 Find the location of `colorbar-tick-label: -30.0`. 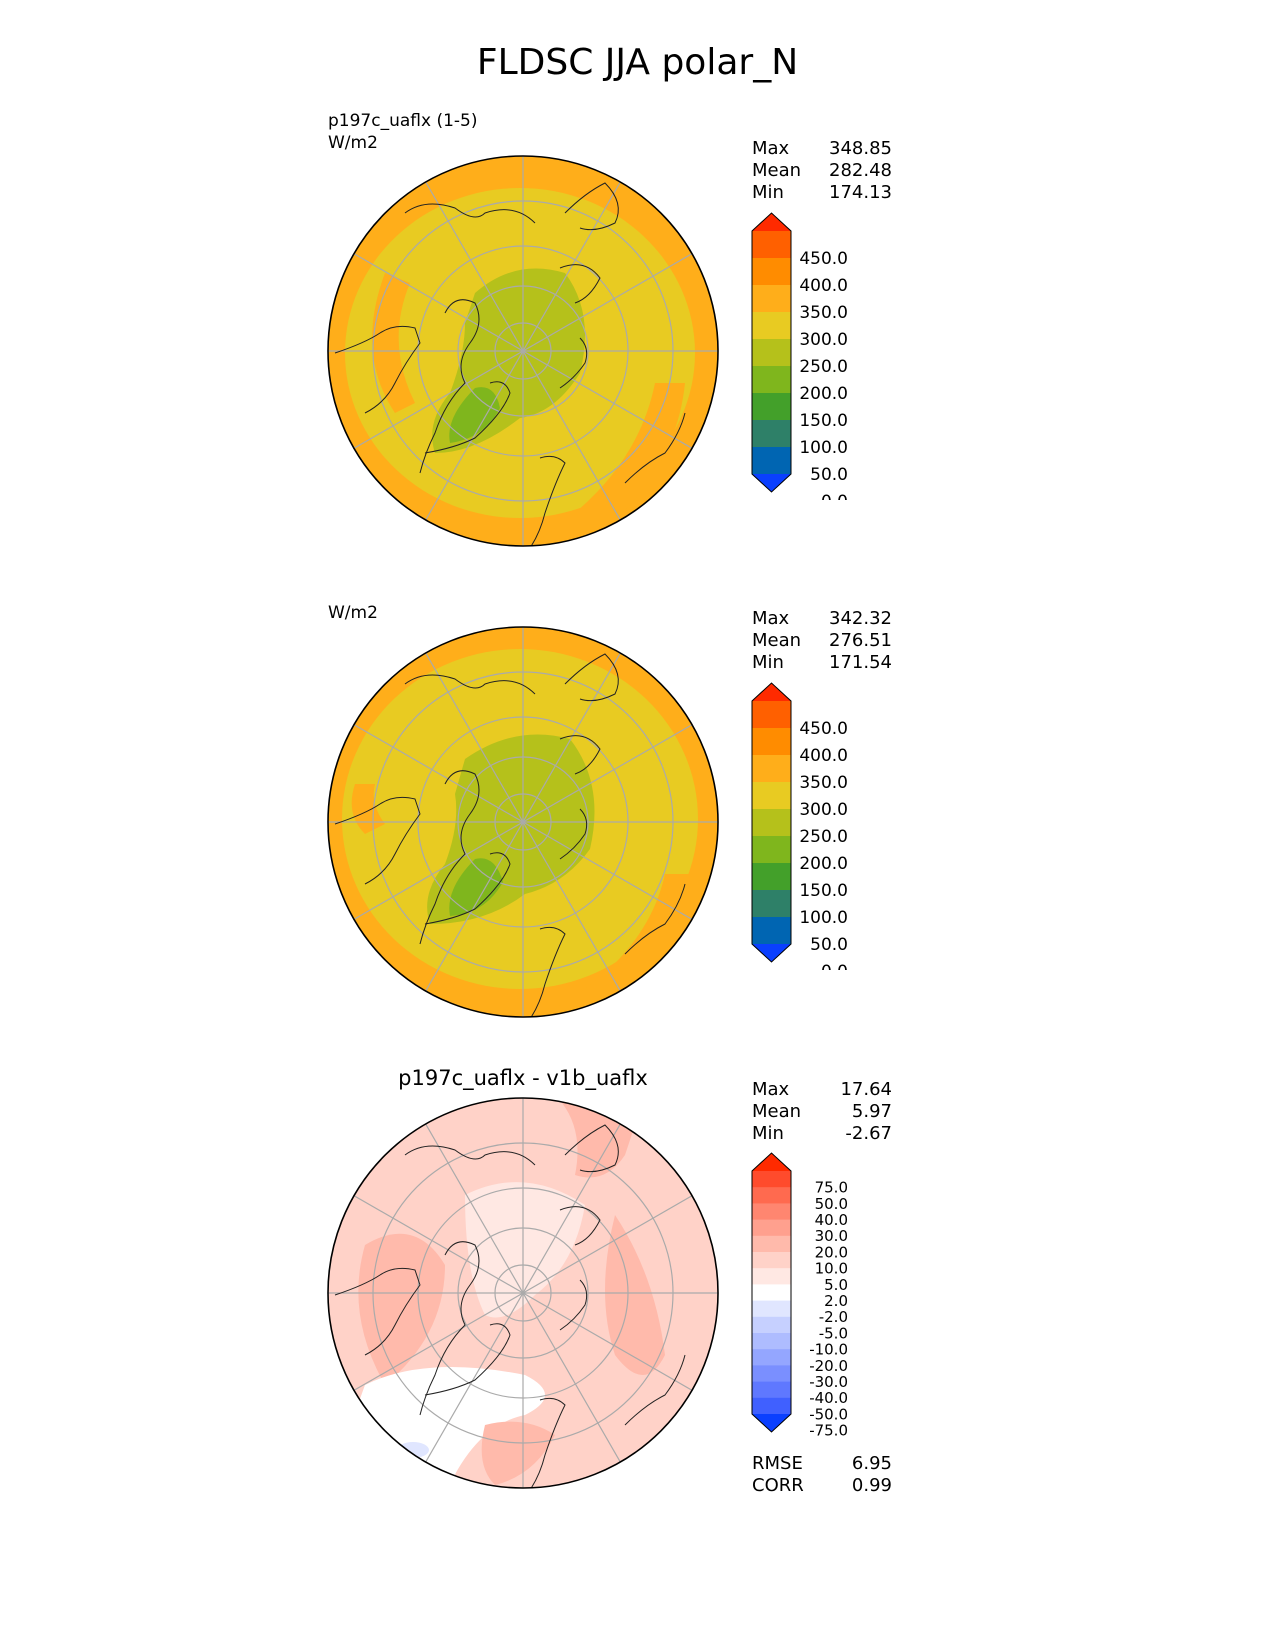

colorbar-tick-label: -30.0 is located at coordinates (828, 1382).